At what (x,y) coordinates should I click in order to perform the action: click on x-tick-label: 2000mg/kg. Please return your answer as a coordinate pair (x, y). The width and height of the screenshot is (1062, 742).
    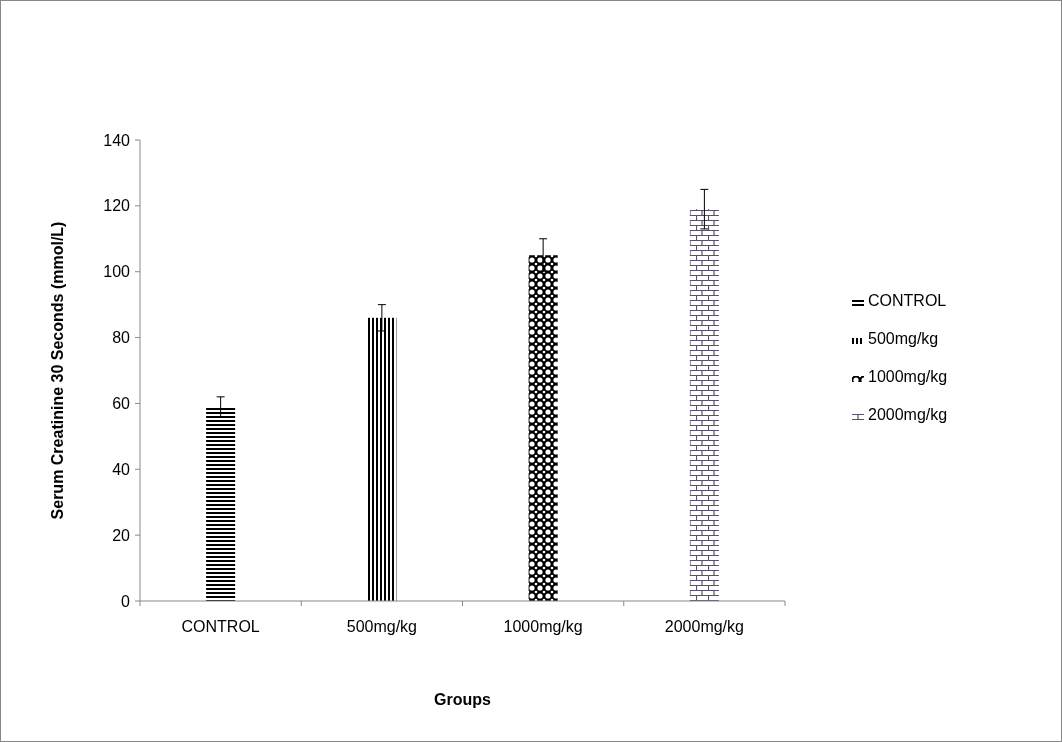
    Looking at the image, I should click on (704, 626).